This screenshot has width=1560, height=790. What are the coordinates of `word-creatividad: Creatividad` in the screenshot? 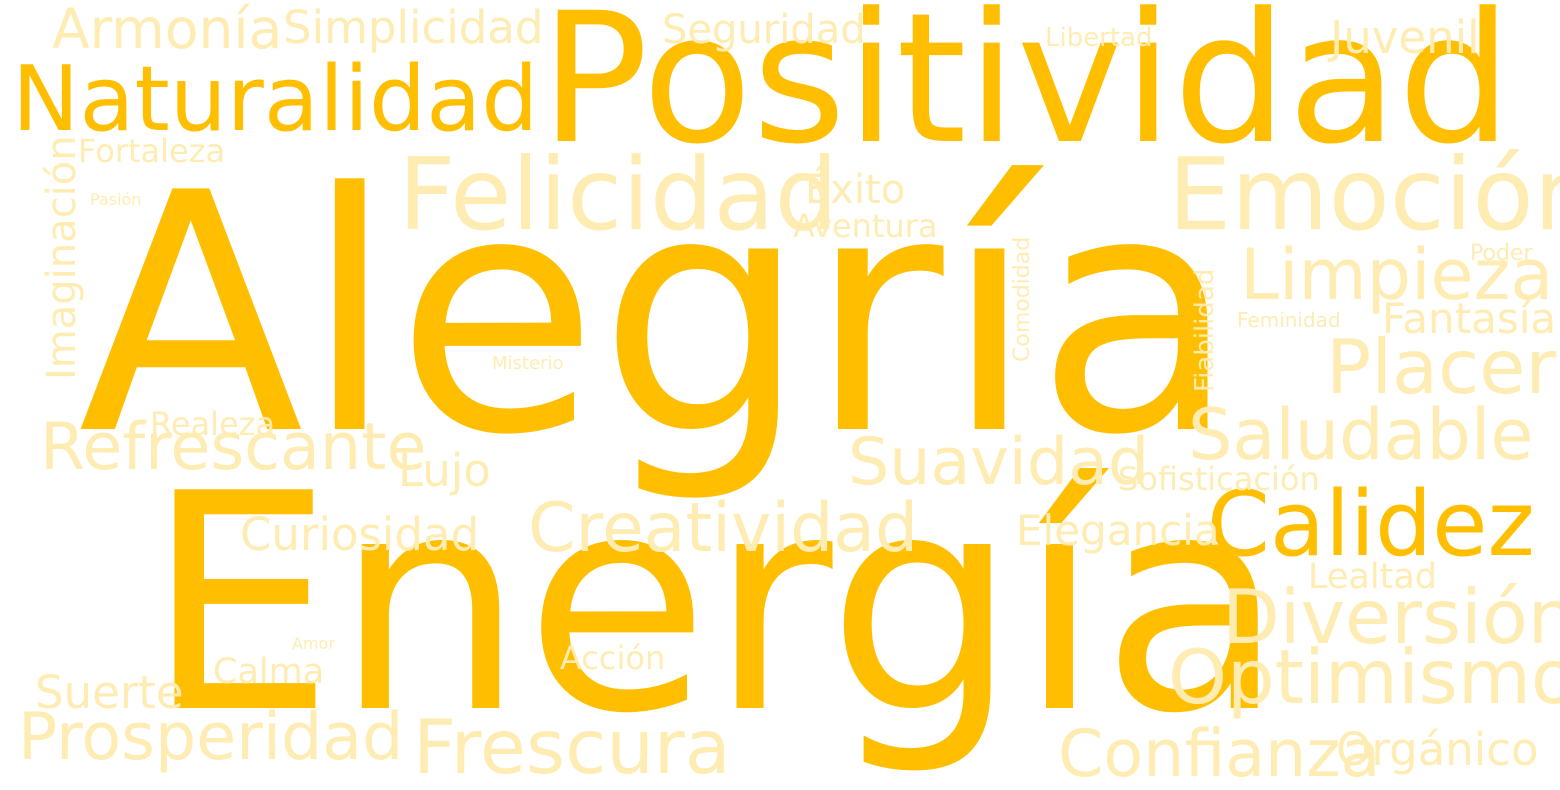 It's located at (723, 528).